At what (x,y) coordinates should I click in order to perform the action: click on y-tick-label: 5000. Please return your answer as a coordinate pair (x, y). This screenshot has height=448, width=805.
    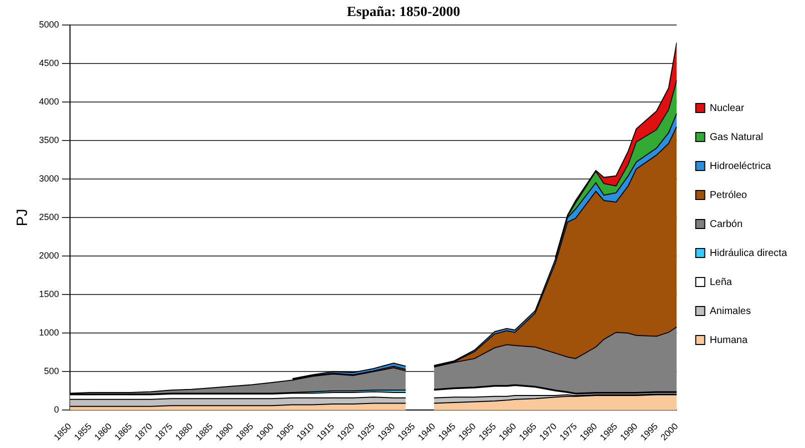
    Looking at the image, I should click on (49, 24).